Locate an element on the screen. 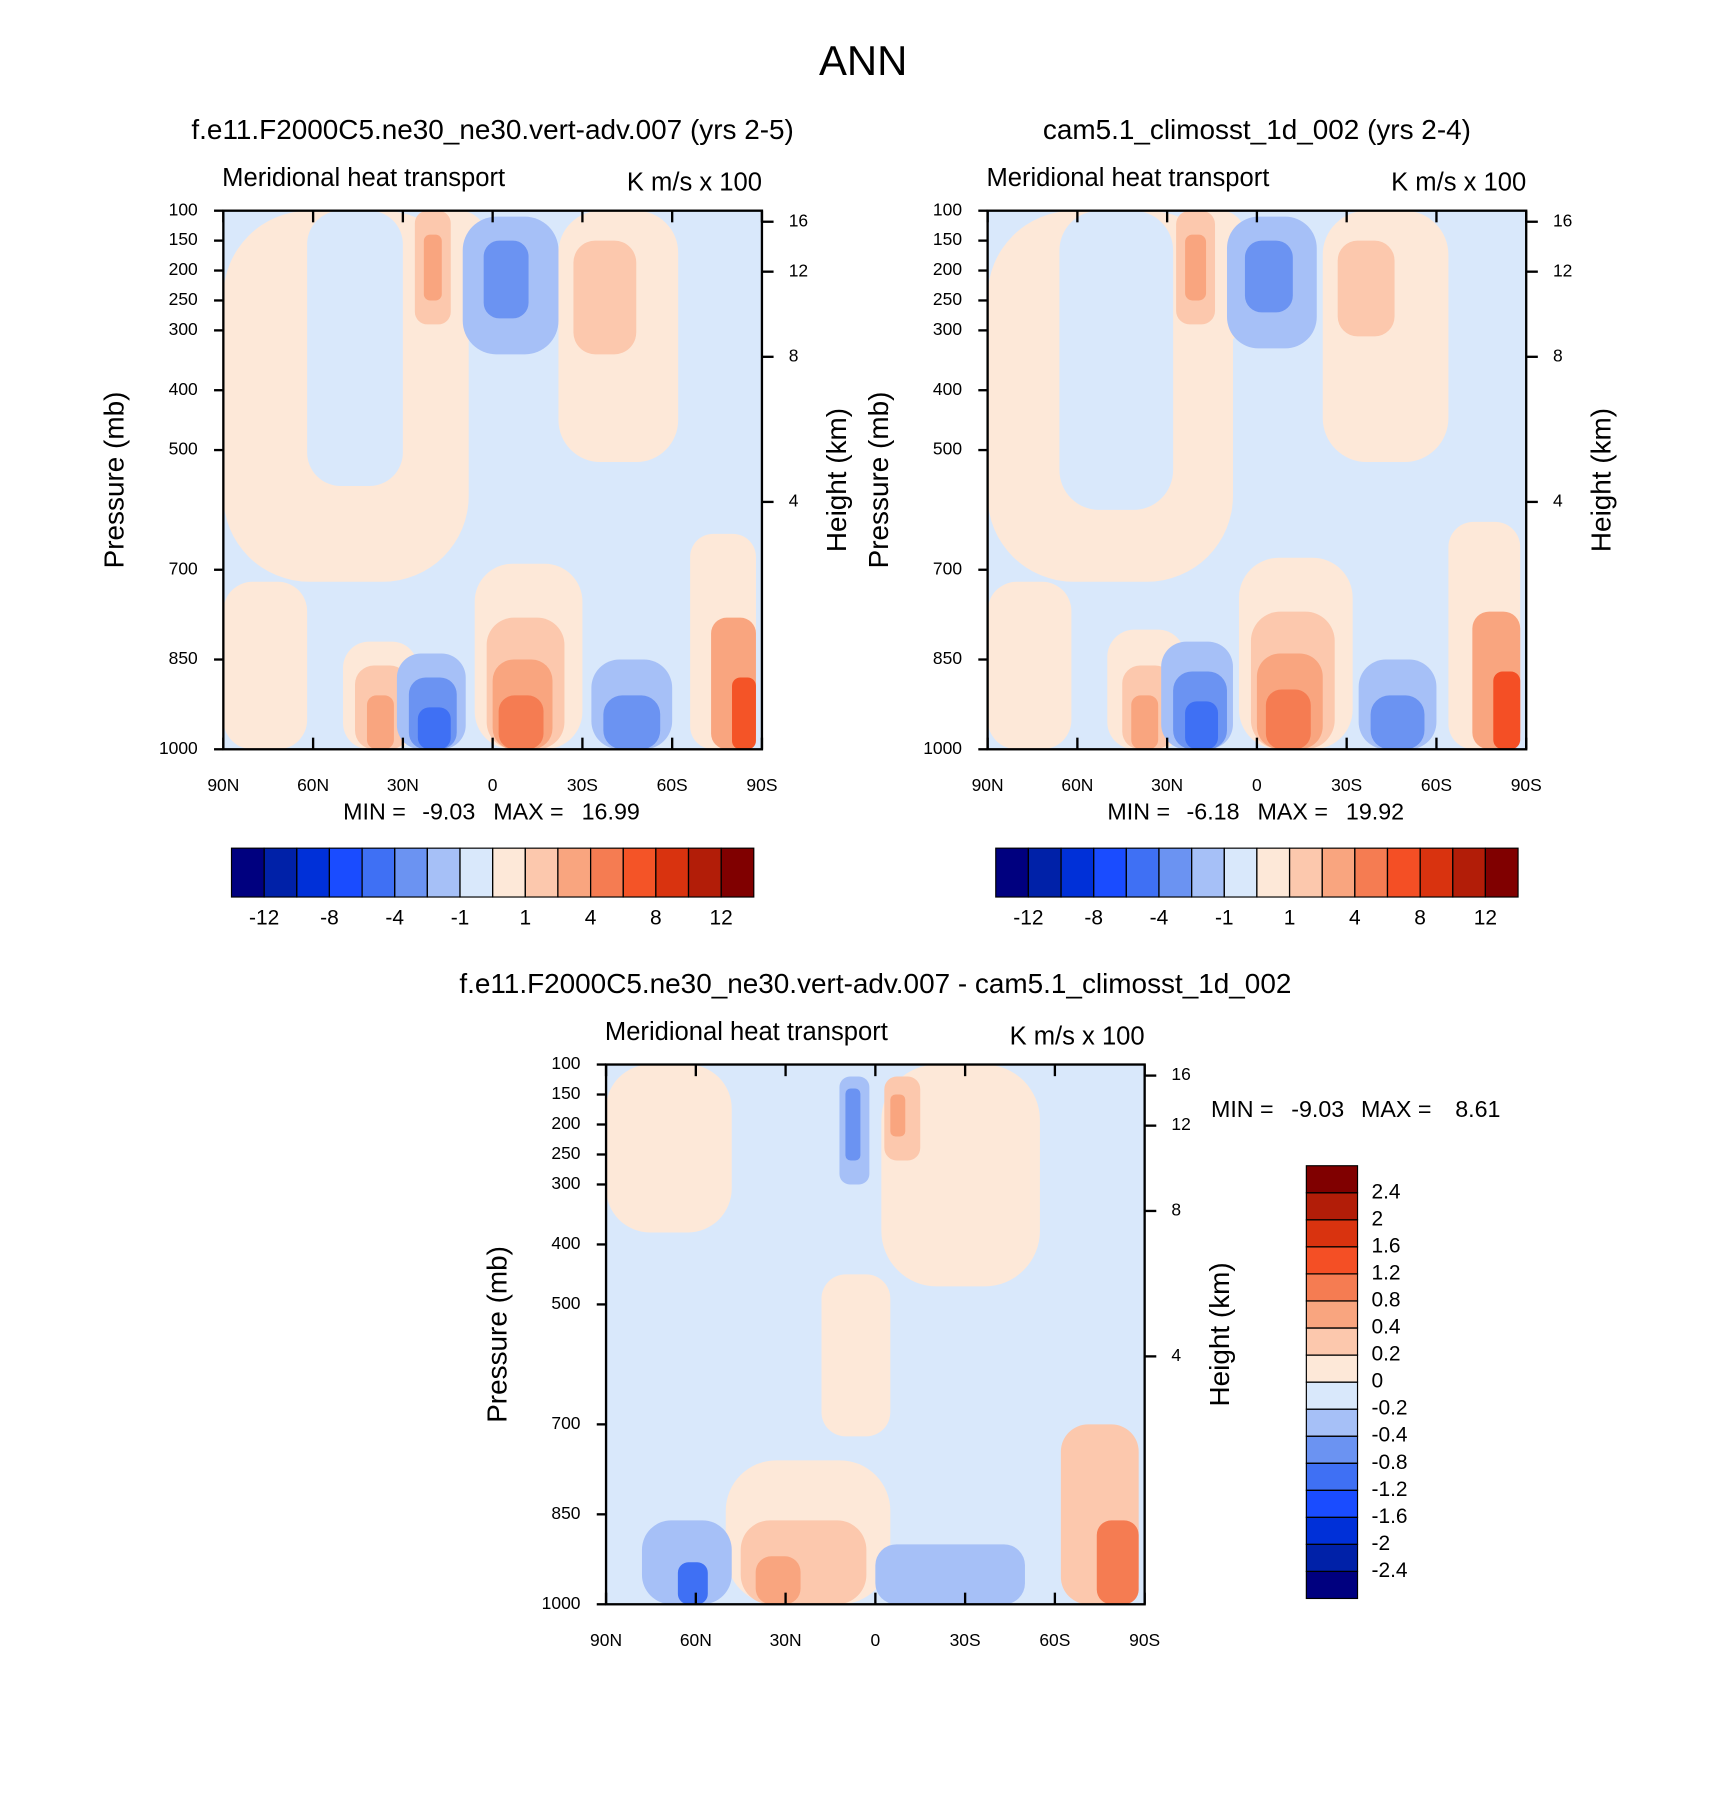 The height and width of the screenshot is (1808, 1710). y-tick-label: 1000 is located at coordinates (178, 748).